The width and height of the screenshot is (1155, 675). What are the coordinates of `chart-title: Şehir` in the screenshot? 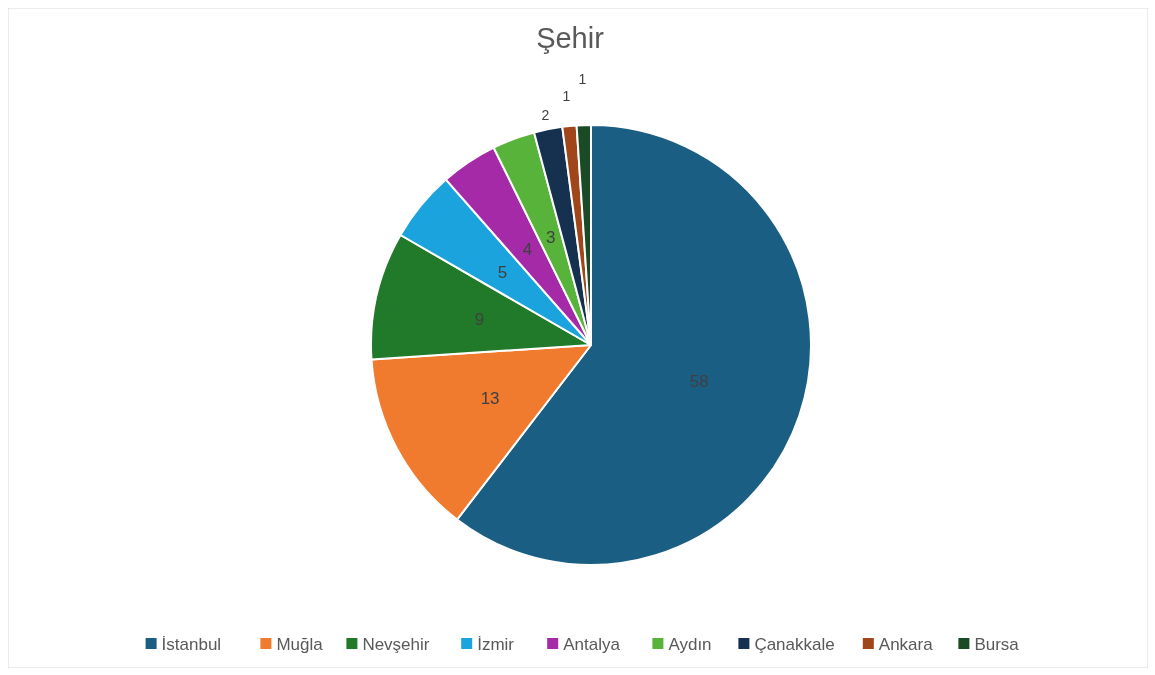 It's located at (570, 38).